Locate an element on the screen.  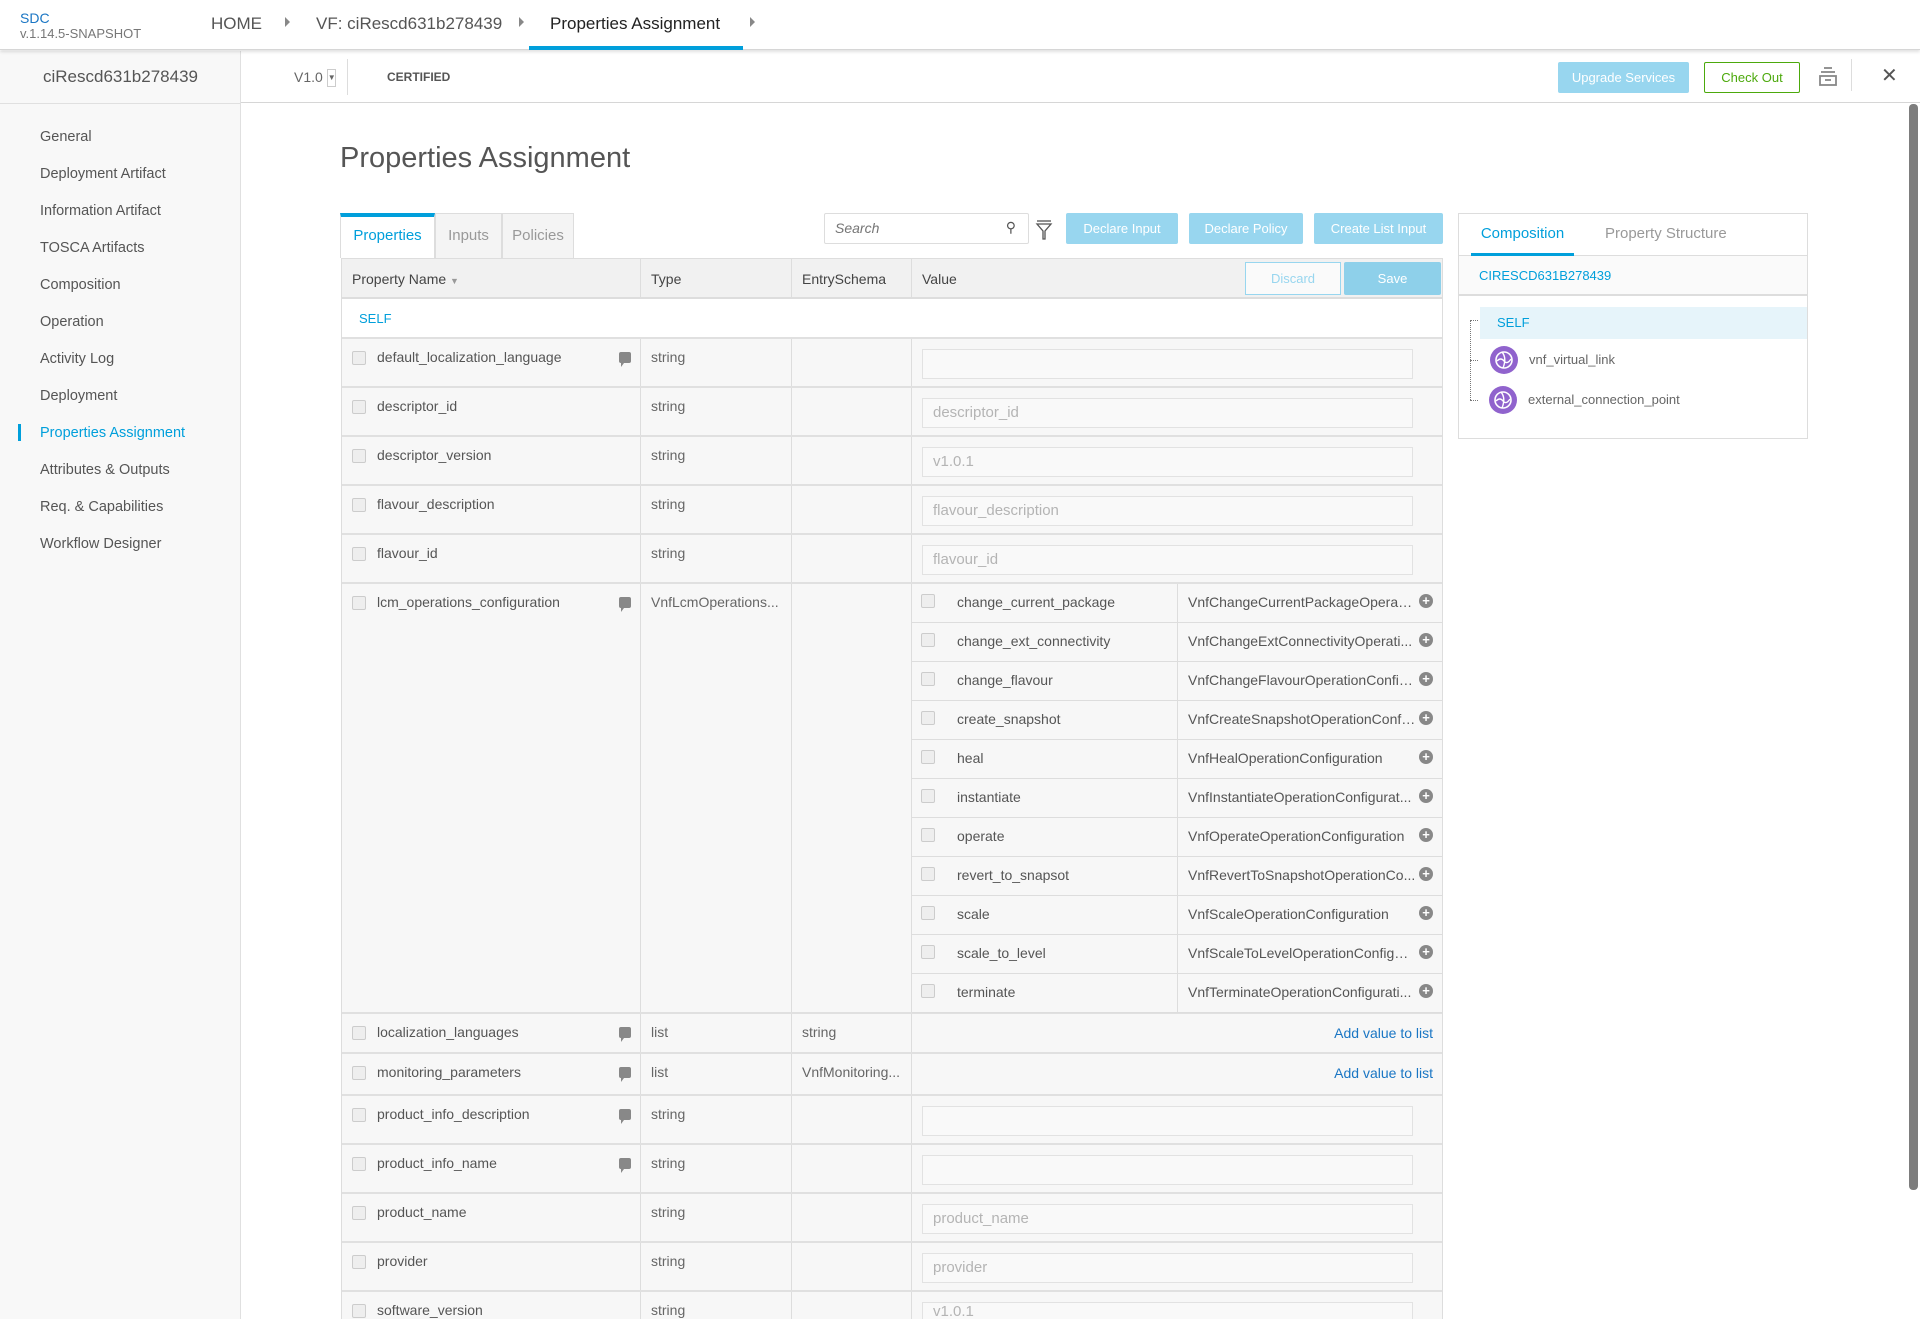
breadcrumb-properties-assignment: Properties Assignment is located at coordinates (635, 23).